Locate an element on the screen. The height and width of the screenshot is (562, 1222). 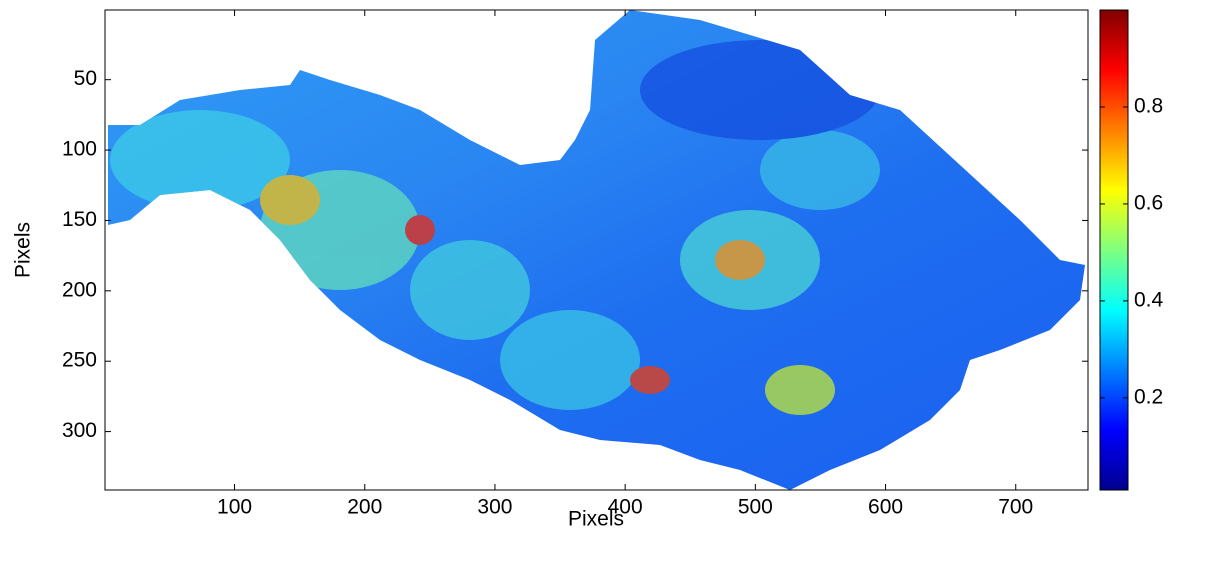
colorbar-tick-label: 0.2 is located at coordinates (1148, 396).